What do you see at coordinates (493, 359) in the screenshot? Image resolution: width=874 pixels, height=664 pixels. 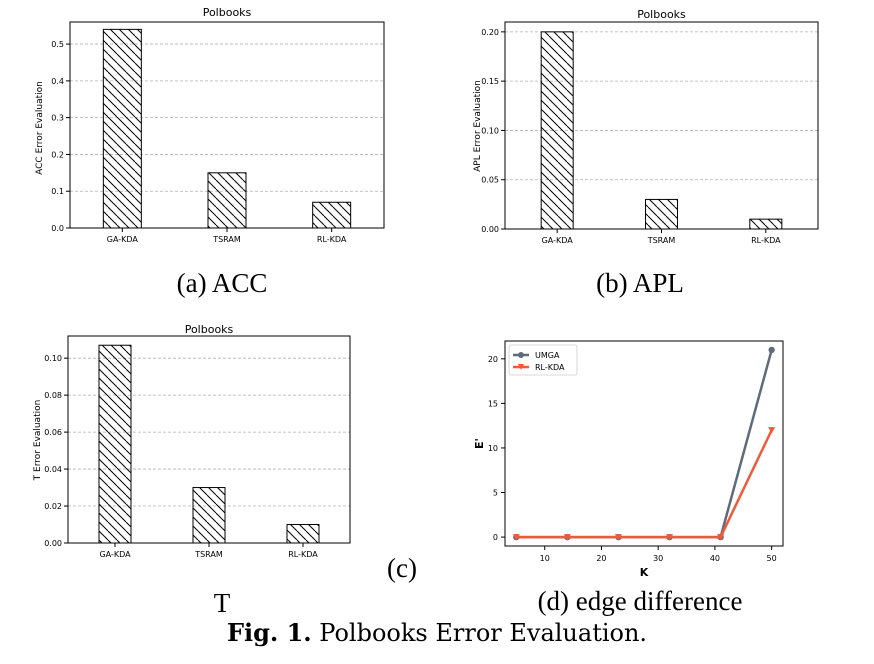 I see `y-tick-label: 20` at bounding box center [493, 359].